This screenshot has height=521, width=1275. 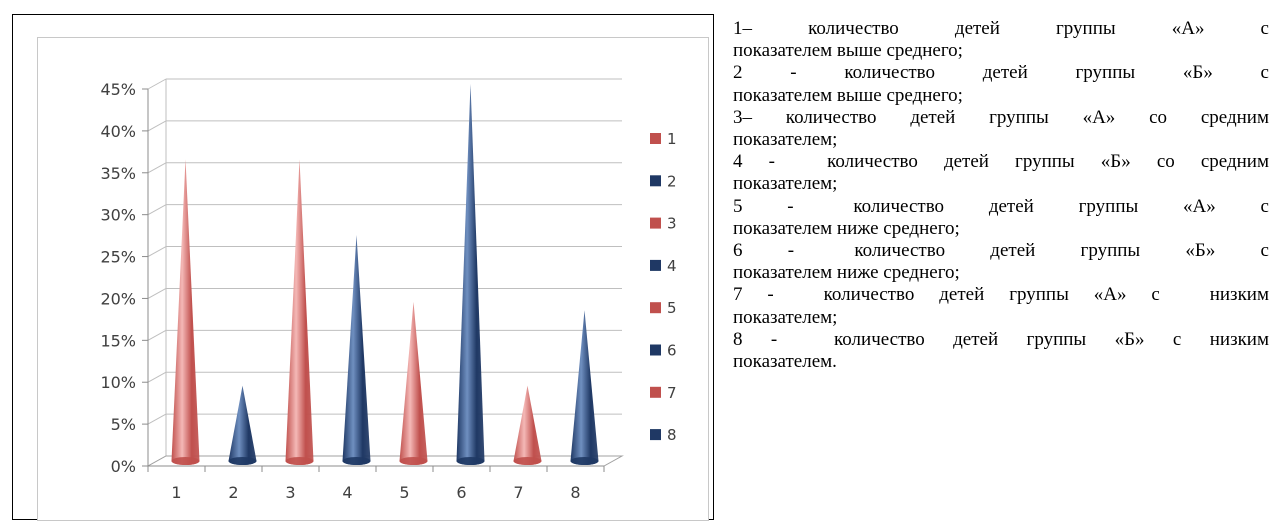 What do you see at coordinates (672, 224) in the screenshot?
I see `legend-label: 3` at bounding box center [672, 224].